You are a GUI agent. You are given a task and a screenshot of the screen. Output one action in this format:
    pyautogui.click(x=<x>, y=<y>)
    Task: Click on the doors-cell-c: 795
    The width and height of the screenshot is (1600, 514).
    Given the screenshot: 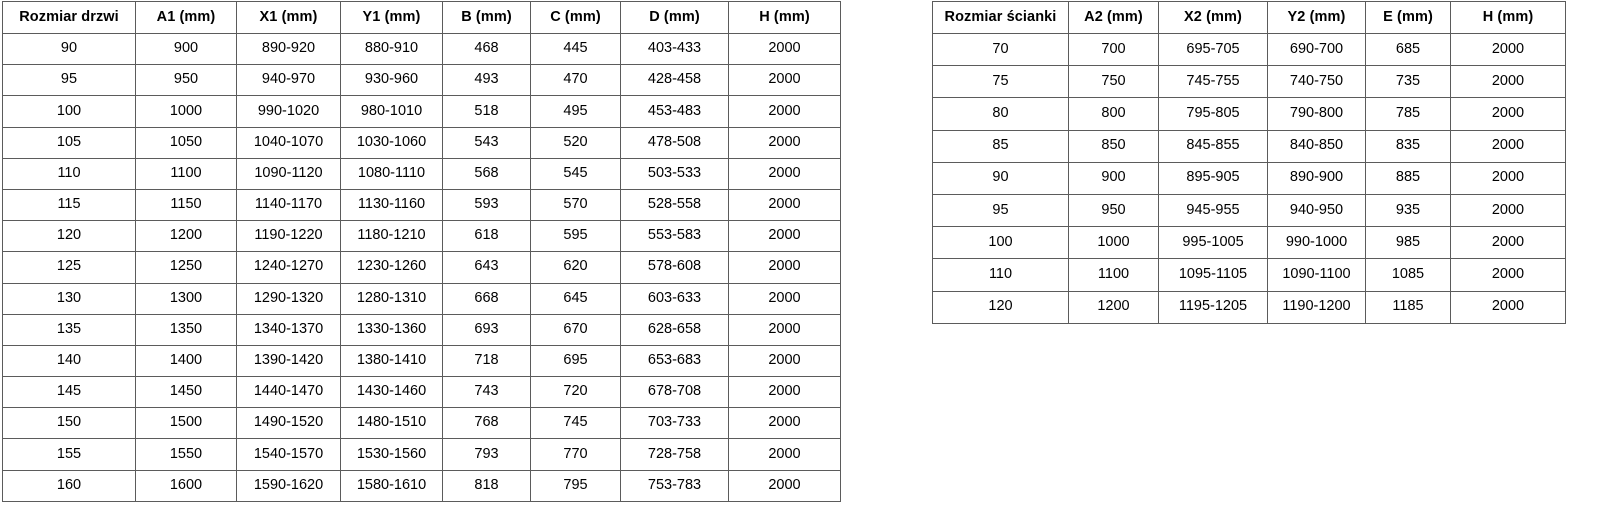 What is the action you would take?
    pyautogui.click(x=575, y=485)
    